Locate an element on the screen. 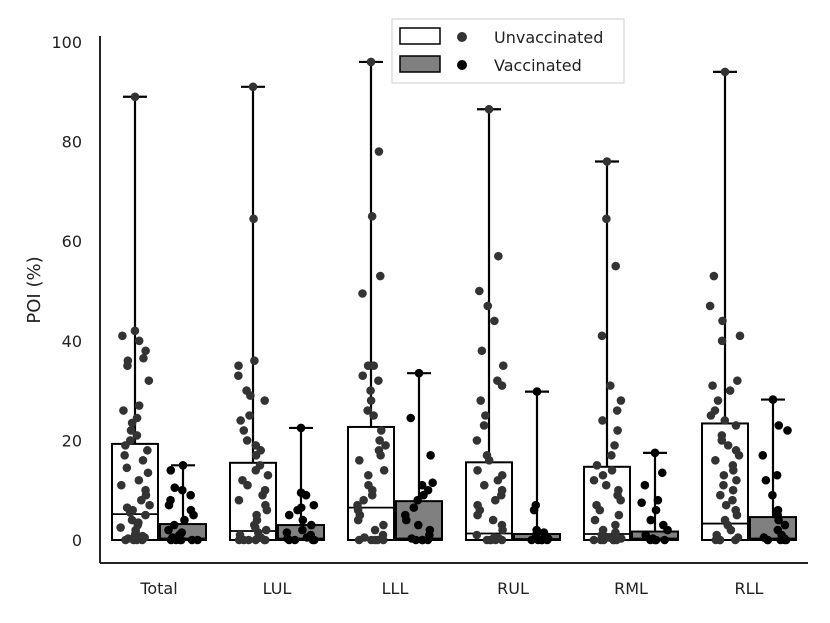 The width and height of the screenshot is (830, 623). y-axis: 0 20 40 60 80 100 is located at coordinates (76, 298).